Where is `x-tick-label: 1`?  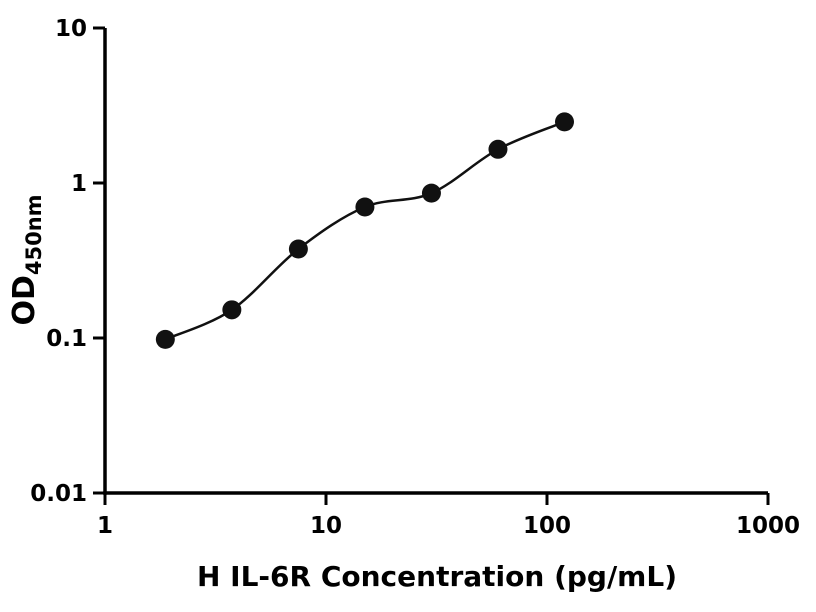
x-tick-label: 1 is located at coordinates (105, 526).